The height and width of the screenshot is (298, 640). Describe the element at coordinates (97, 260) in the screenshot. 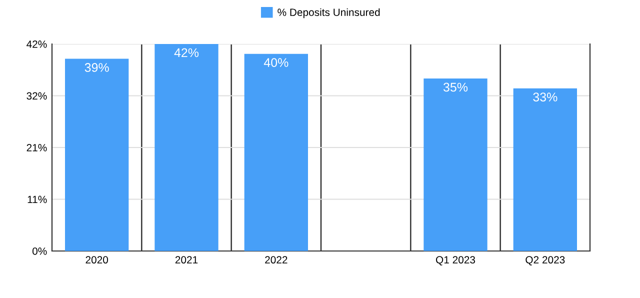

I see `x-tick-label: 2020` at that location.